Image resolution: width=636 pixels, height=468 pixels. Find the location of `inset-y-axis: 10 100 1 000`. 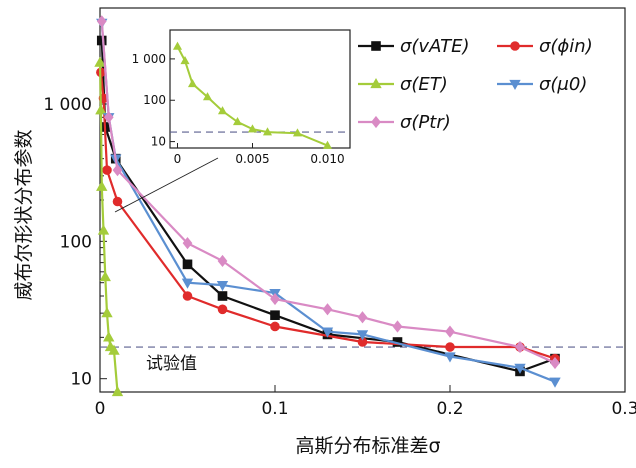

inset-y-axis: 10 100 1 000 is located at coordinates (153, 100).